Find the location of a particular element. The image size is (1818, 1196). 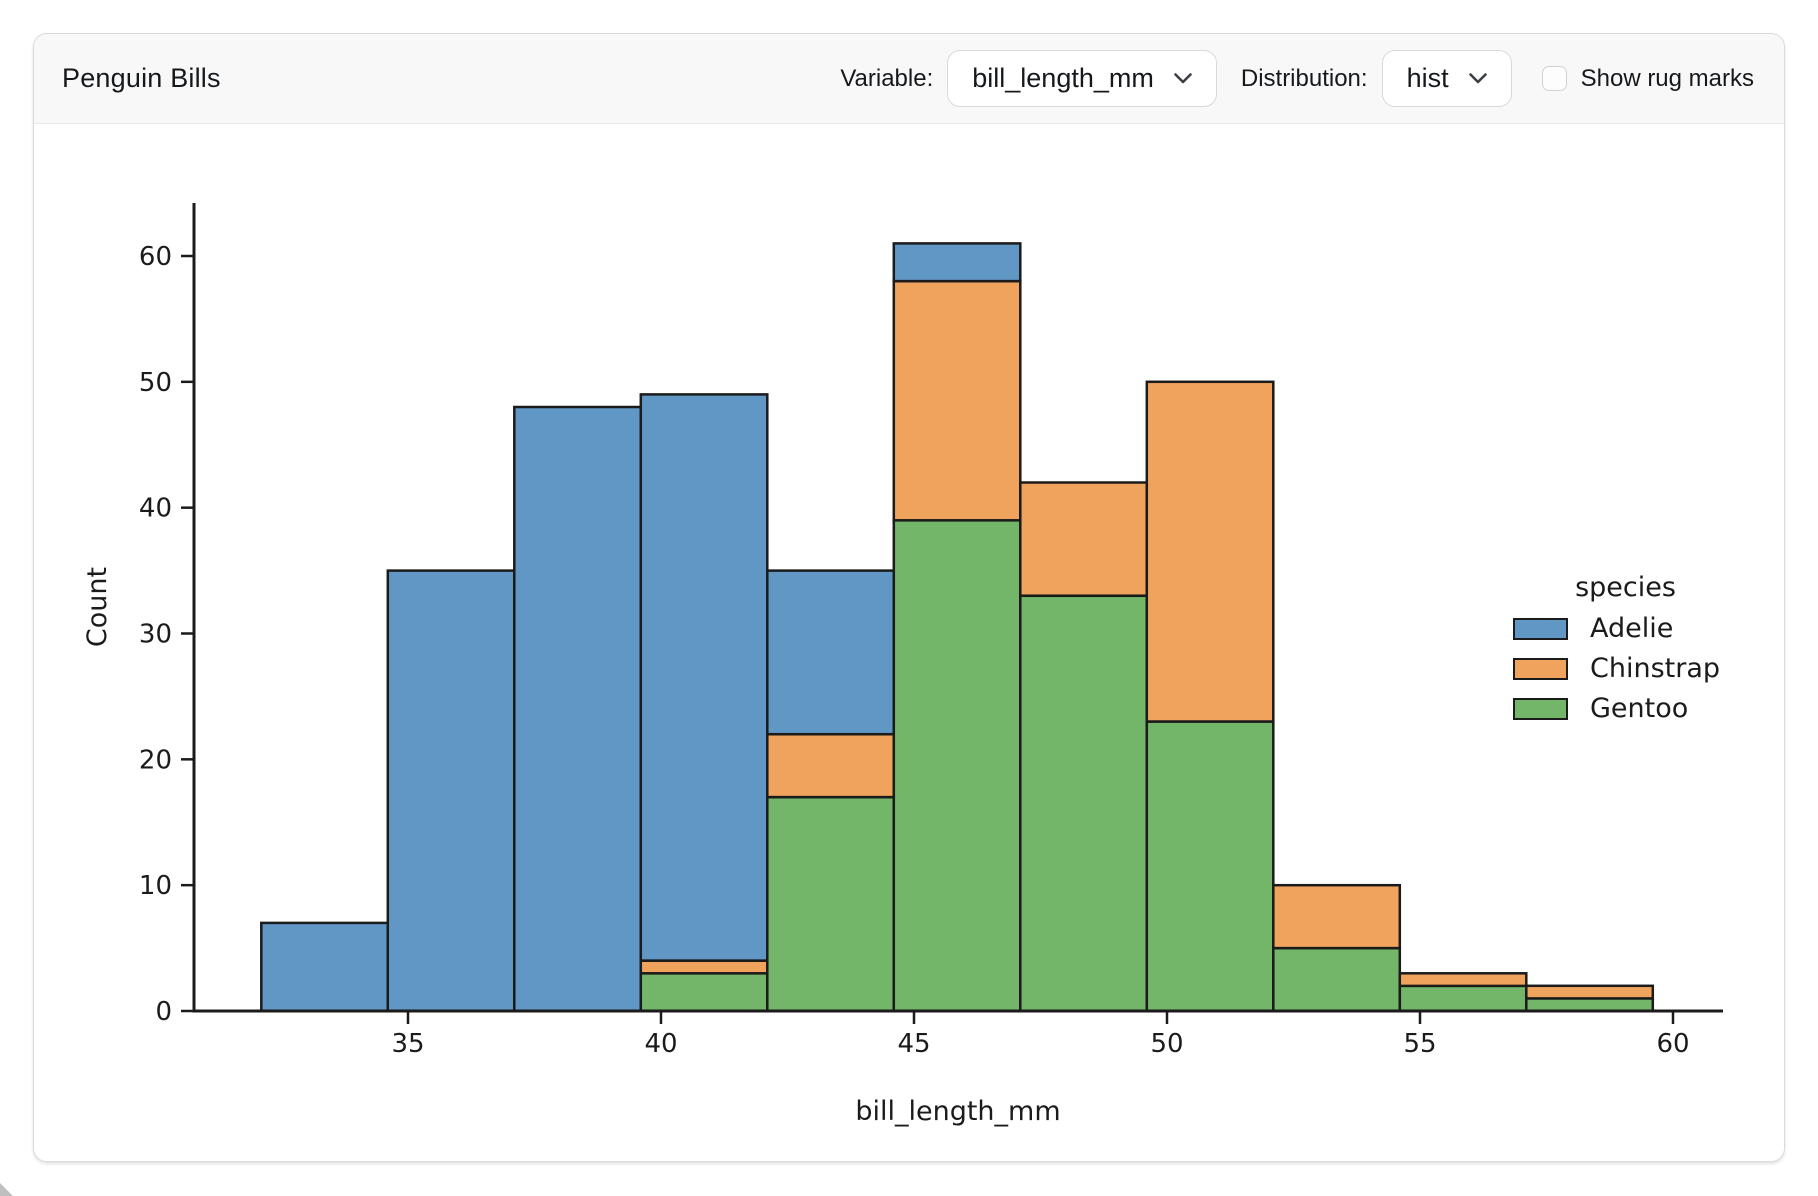

show-rug-checkbox is located at coordinates (1554, 78).